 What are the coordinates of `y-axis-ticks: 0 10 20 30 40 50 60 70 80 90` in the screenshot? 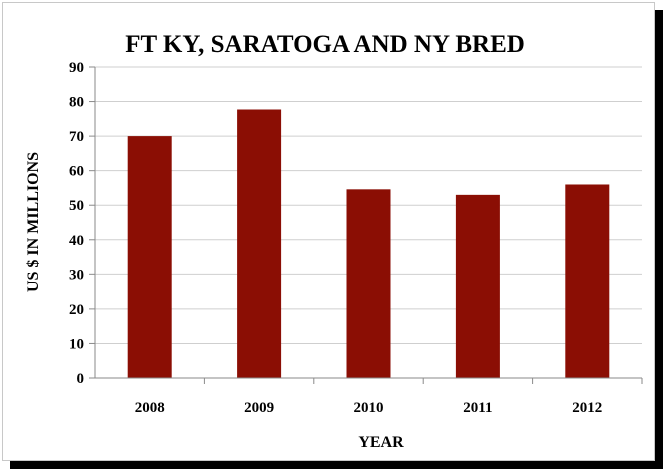 It's located at (82, 223).